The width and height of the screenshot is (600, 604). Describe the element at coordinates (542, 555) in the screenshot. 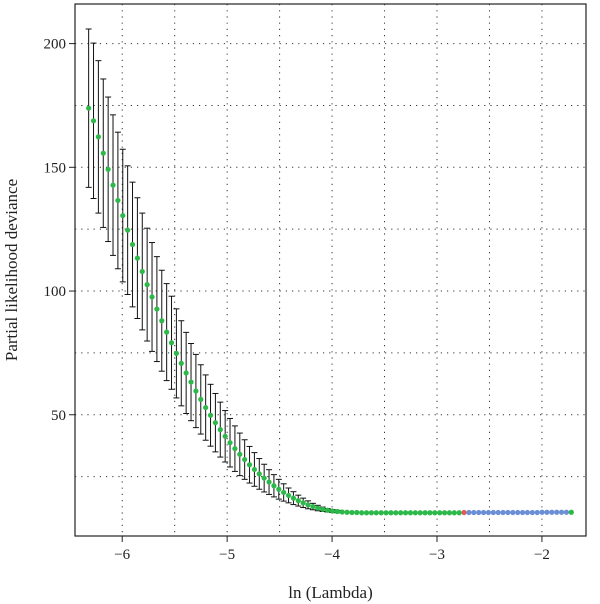

I see `x-tick-label: −2` at that location.